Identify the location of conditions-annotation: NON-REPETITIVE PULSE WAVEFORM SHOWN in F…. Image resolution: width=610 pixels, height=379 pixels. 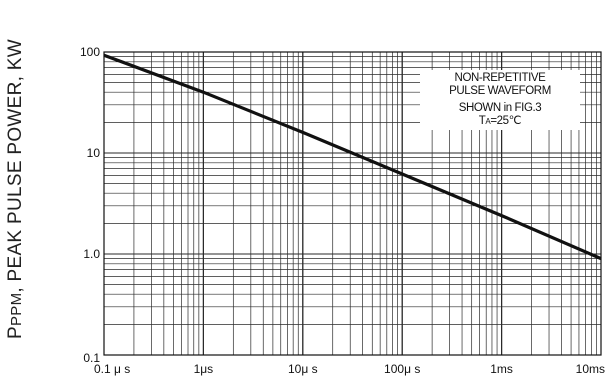
(500, 100).